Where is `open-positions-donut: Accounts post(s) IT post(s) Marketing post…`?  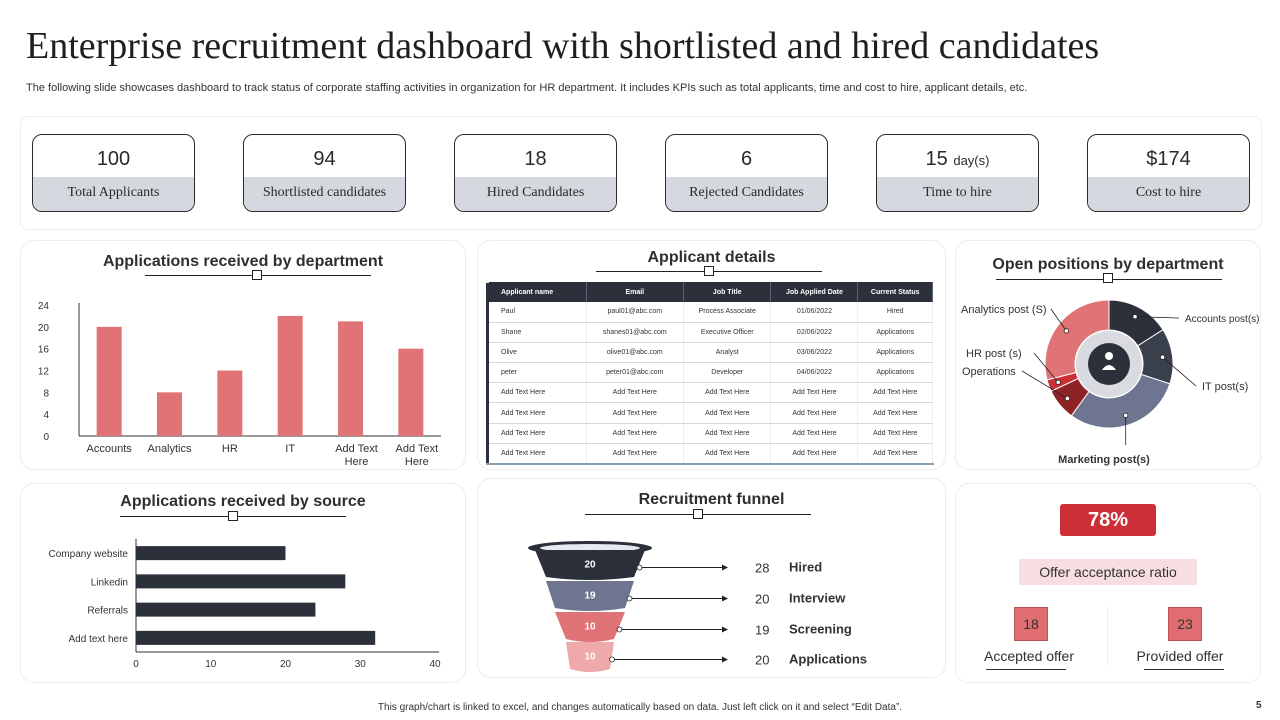
open-positions-donut: Accounts post(s) IT post(s) Marketing post… is located at coordinates (1110, 382).